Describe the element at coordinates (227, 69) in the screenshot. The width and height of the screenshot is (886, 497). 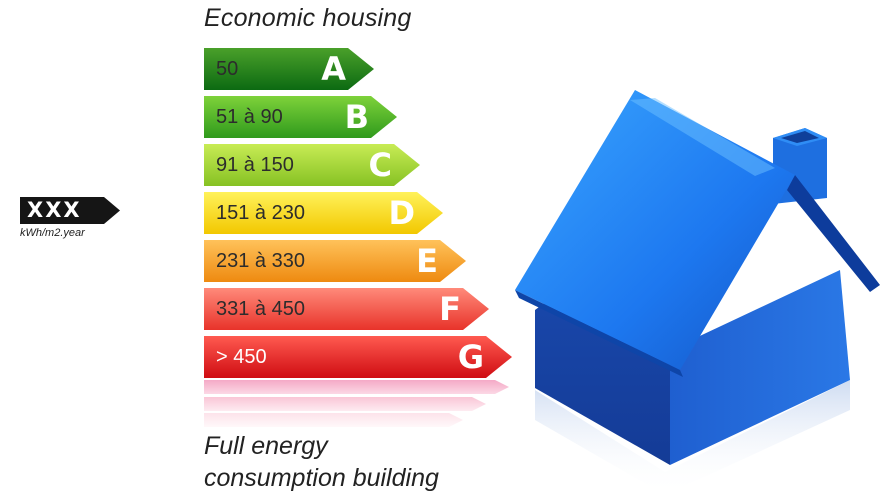
I see `band-a-range: 50` at that location.